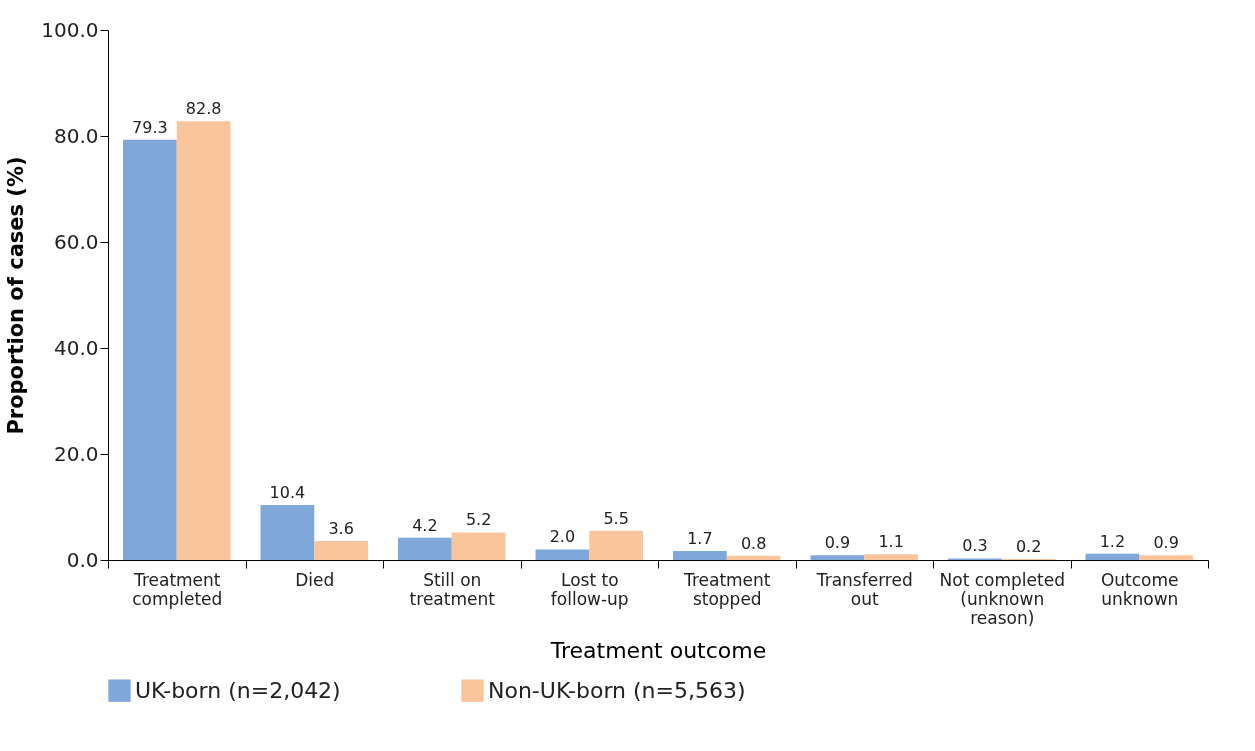  Describe the element at coordinates (1139, 589) in the screenshot. I see `x-tick-label: Outcome unknown` at that location.